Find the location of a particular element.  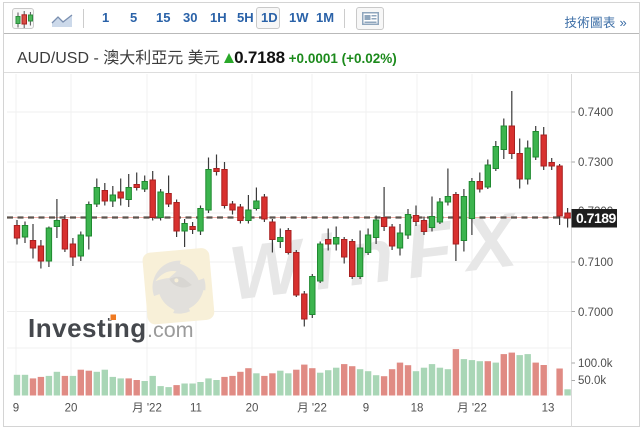

svg-text: 13 is located at coordinates (548, 409).